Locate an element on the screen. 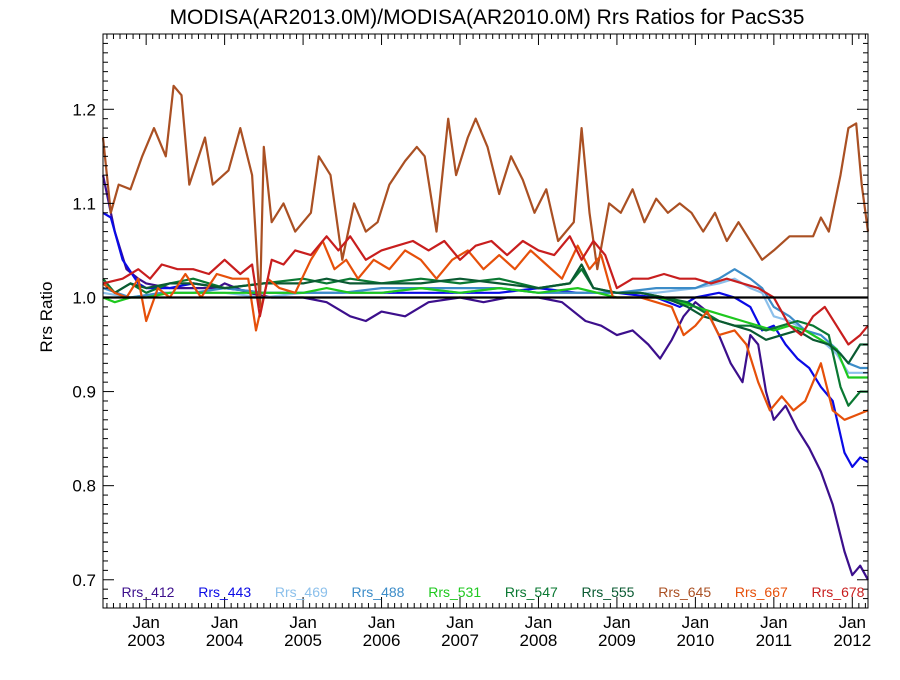  y-tick-label: 0.9 is located at coordinates (84, 392).